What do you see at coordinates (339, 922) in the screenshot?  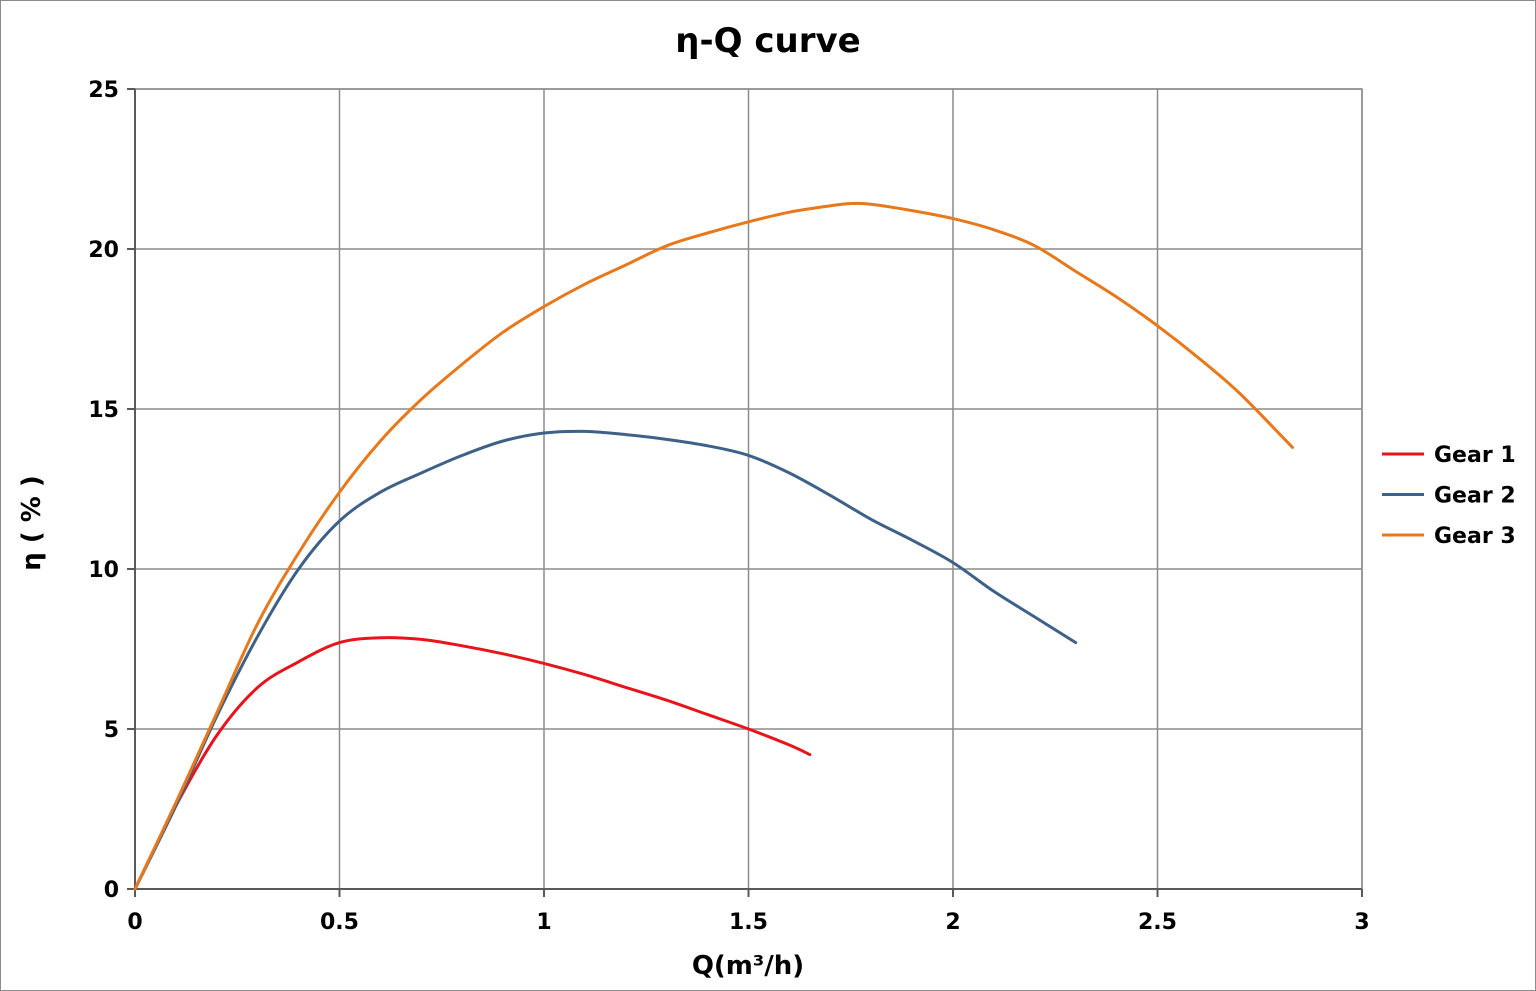 I see `x-tick-label: 0.5` at bounding box center [339, 922].